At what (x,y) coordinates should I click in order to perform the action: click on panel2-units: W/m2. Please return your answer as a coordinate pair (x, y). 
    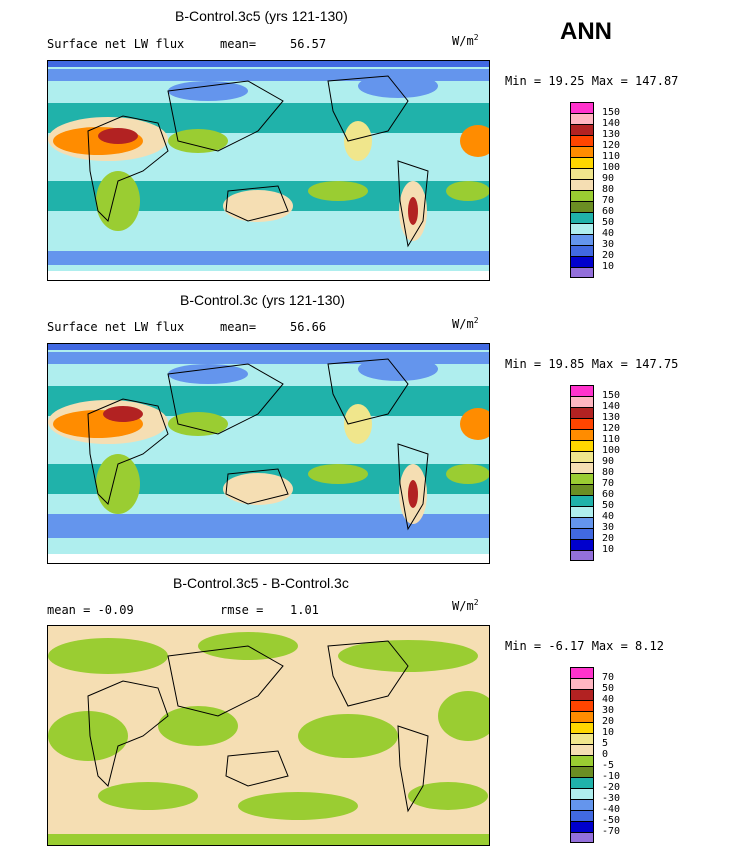
    Looking at the image, I should click on (465, 323).